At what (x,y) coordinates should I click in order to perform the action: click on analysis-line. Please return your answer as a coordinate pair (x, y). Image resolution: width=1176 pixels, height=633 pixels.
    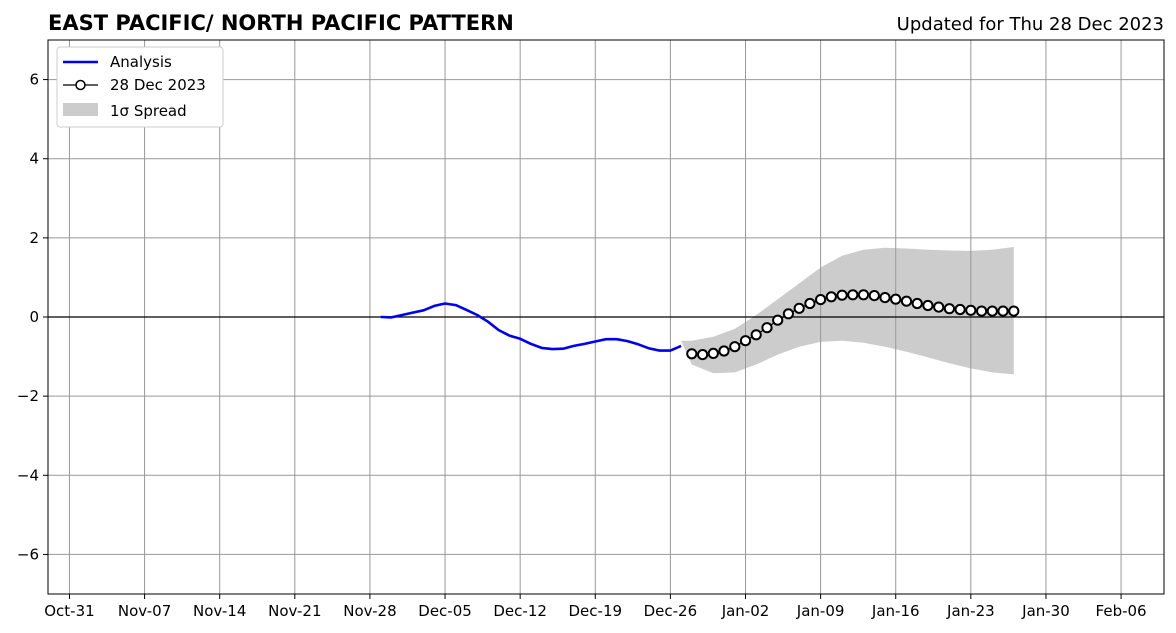
    Looking at the image, I should click on (531, 327).